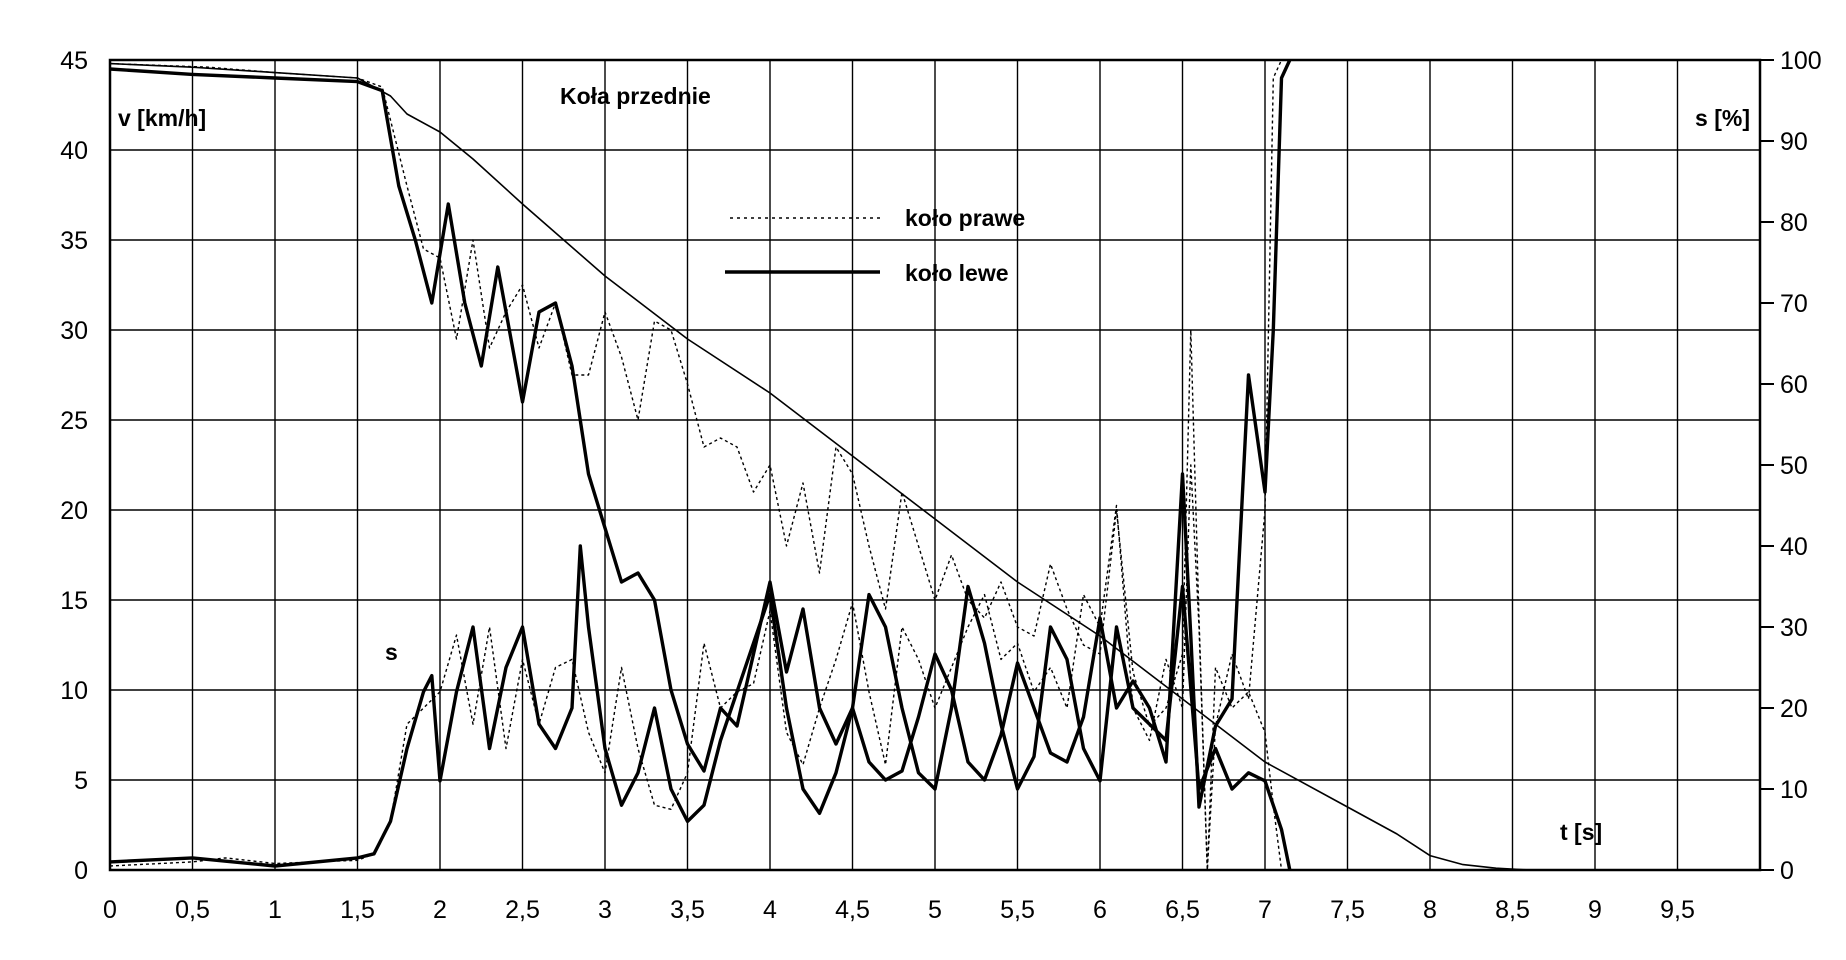 The image size is (1846, 960). What do you see at coordinates (162, 118) in the screenshot?
I see `y-axis-left-label: v [km/h]` at bounding box center [162, 118].